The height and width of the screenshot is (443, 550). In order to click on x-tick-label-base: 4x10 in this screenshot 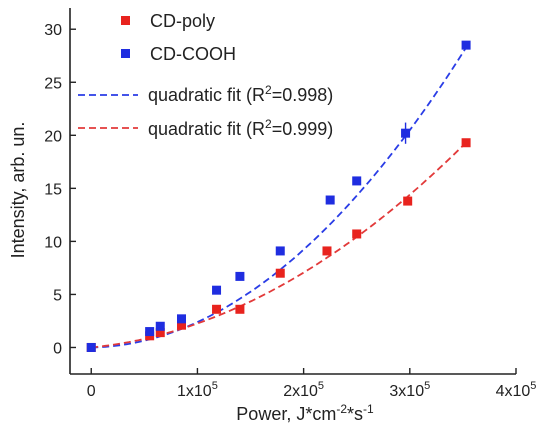, I will do `click(513, 391)`.